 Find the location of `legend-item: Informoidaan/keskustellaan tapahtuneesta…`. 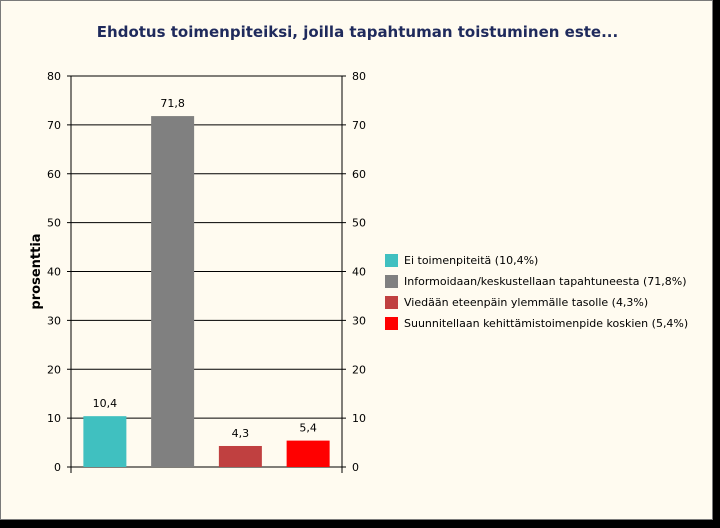

legend-item: Informoidaan/keskustellaan tapahtuneesta… is located at coordinates (536, 281).